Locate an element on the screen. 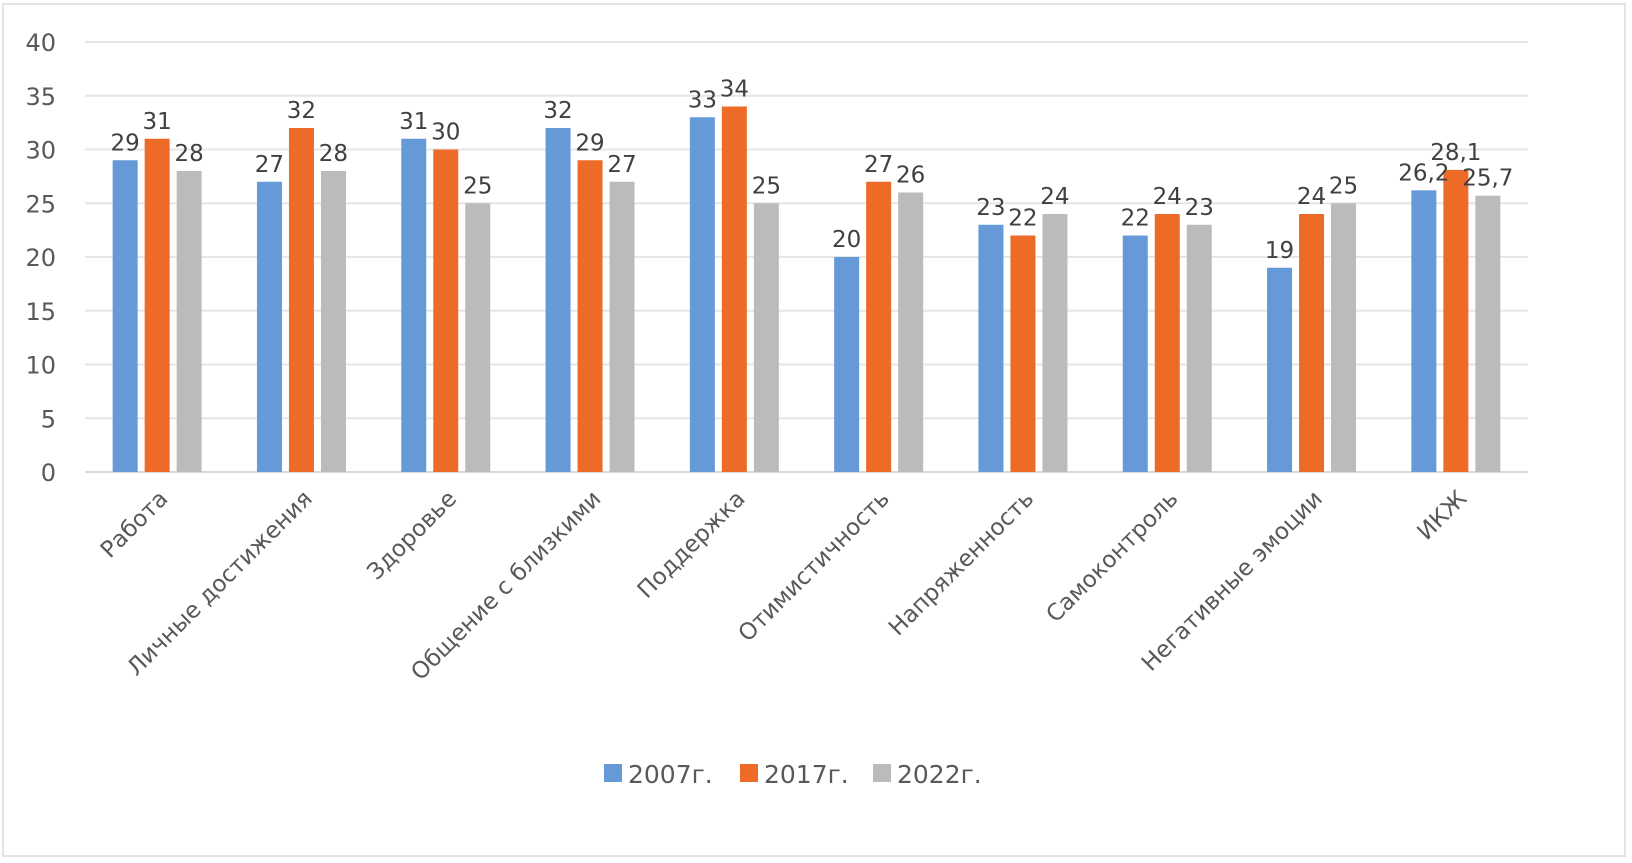 This screenshot has height=863, width=1632. data-label: 25,7 is located at coordinates (1487, 179).